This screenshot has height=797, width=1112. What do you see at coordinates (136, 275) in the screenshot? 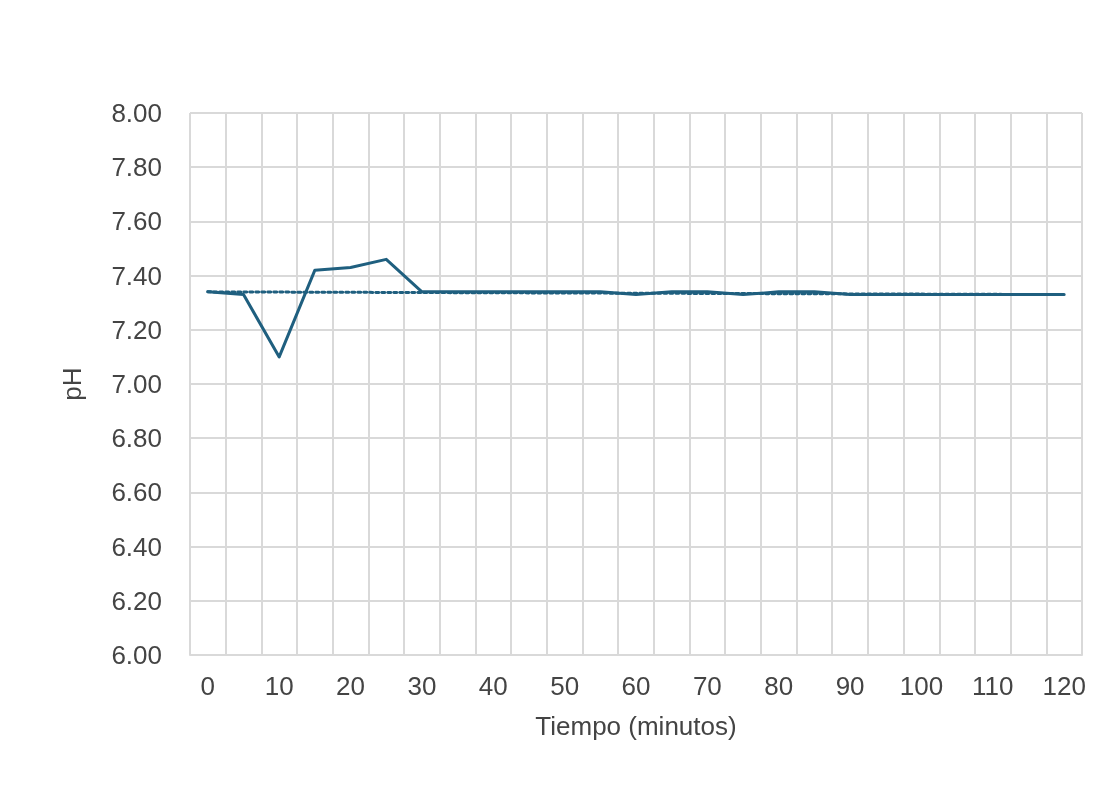
I see `y-tick-label: 7.40` at bounding box center [136, 275].